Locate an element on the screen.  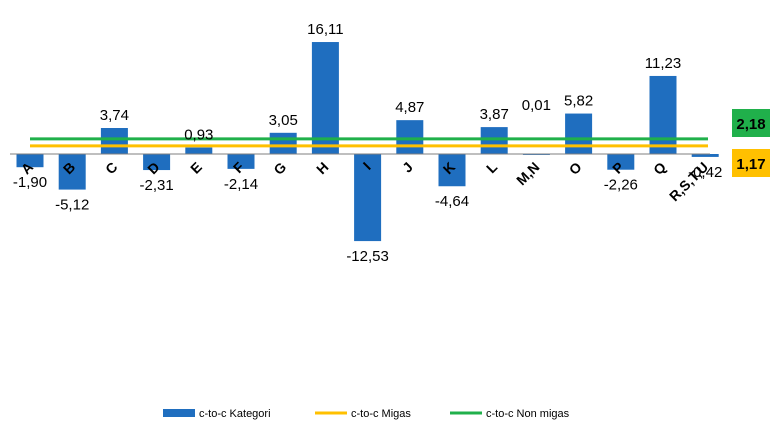
value-label-p: -2,26 is located at coordinates (621, 185).